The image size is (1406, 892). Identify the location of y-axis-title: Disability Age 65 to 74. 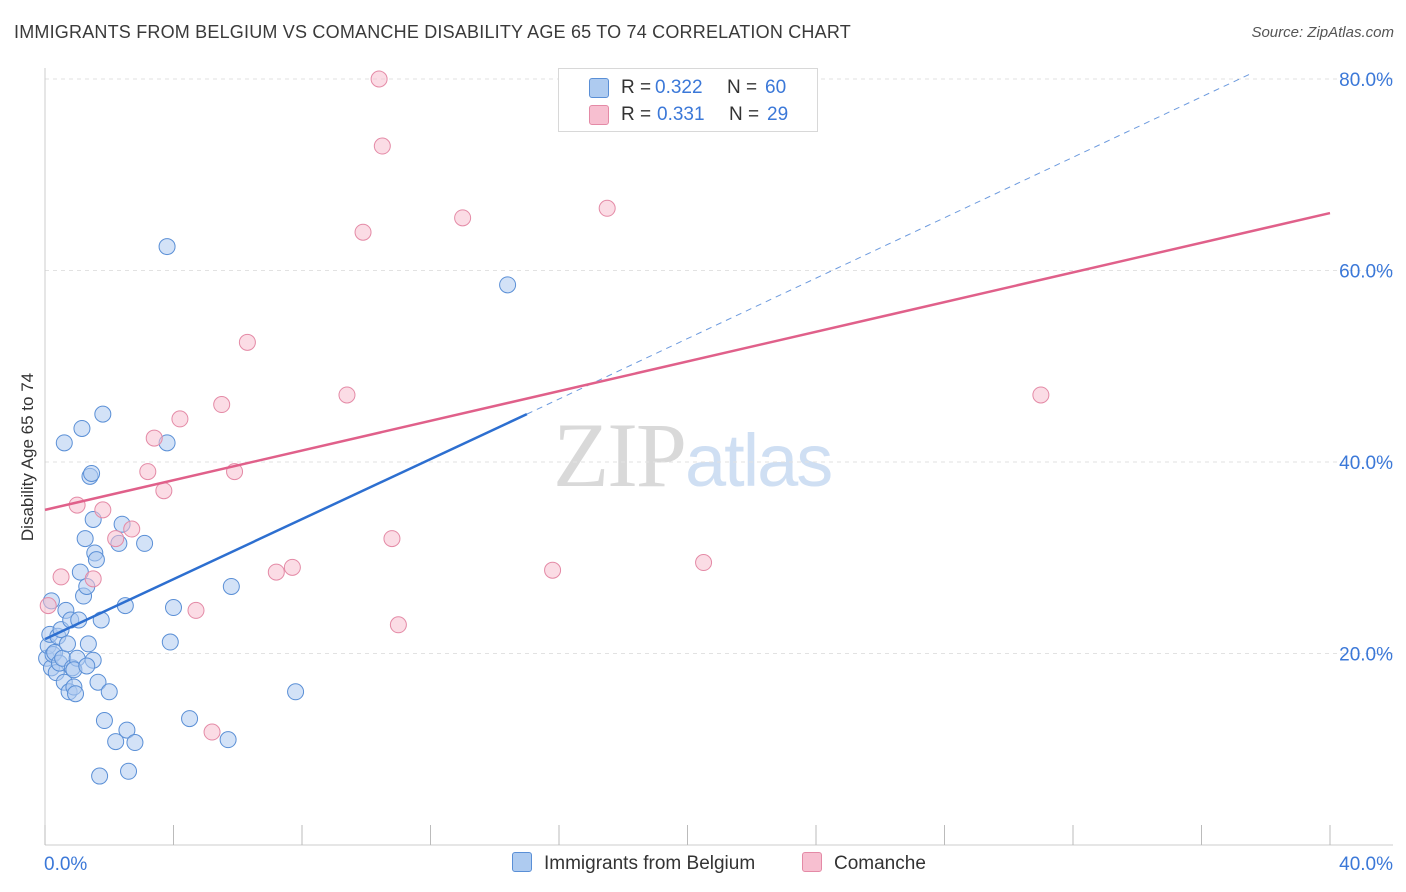
(27, 457).